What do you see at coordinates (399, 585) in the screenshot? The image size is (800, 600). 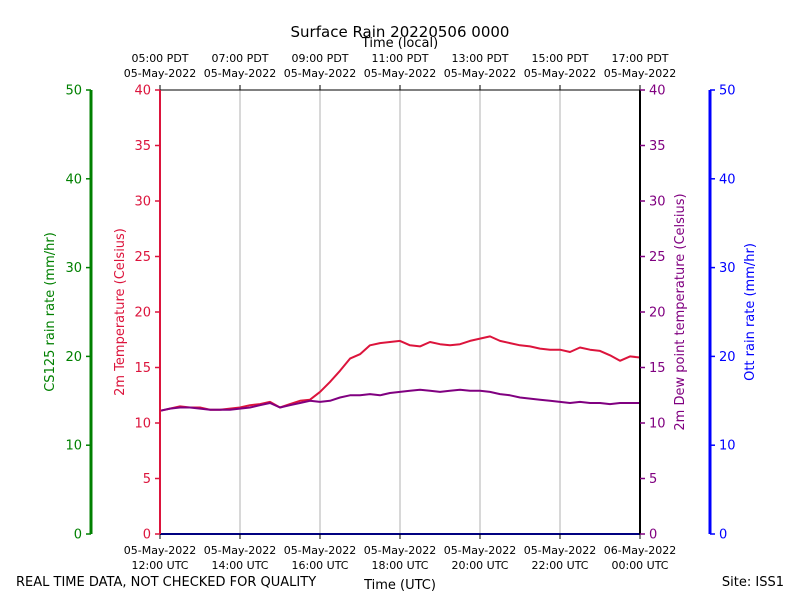 I see `bottom-axis-label: Time (UTC)` at bounding box center [399, 585].